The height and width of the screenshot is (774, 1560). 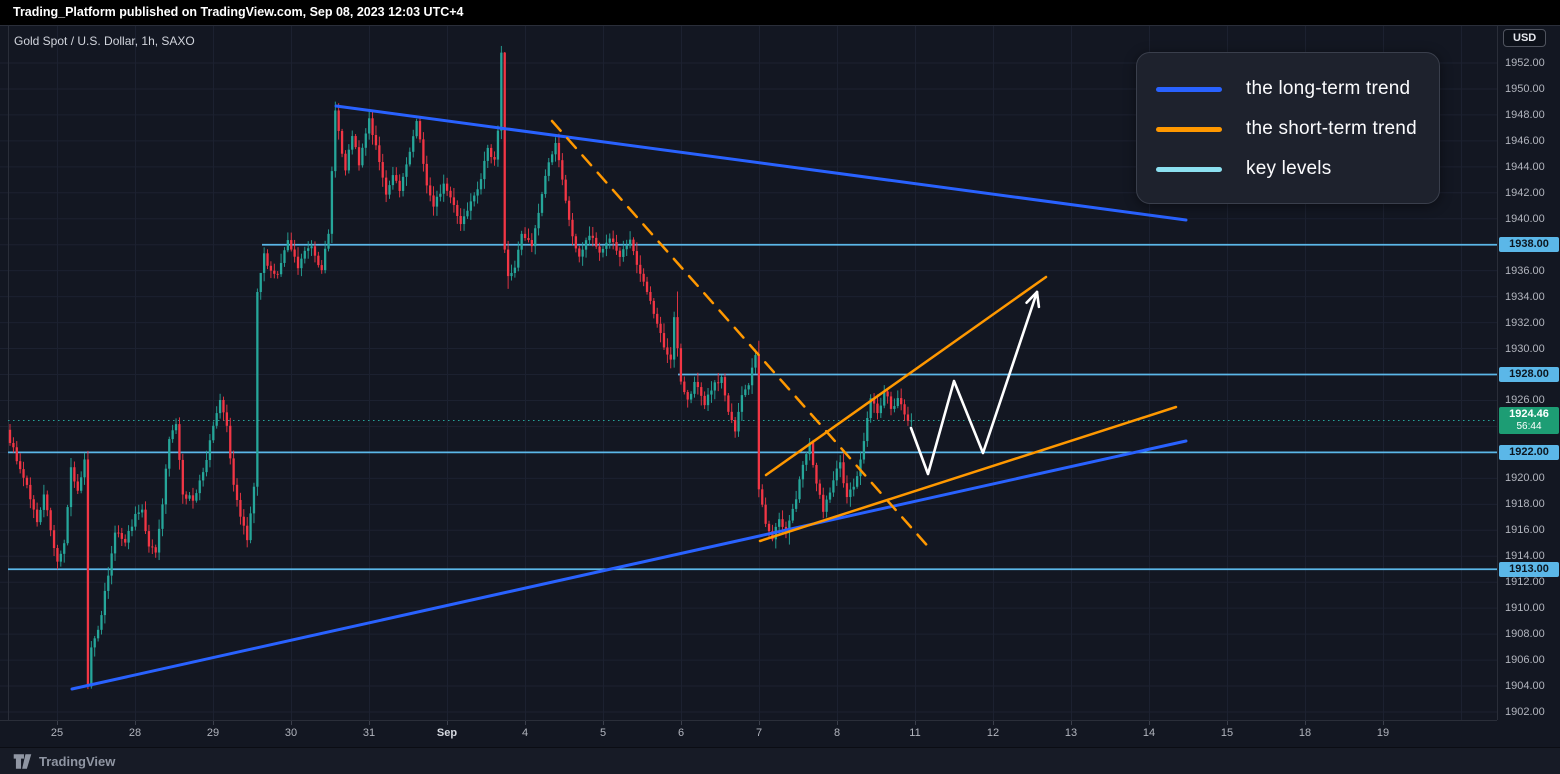 What do you see at coordinates (1071, 733) in the screenshot?
I see `time-axis-label-13: 13` at bounding box center [1071, 733].